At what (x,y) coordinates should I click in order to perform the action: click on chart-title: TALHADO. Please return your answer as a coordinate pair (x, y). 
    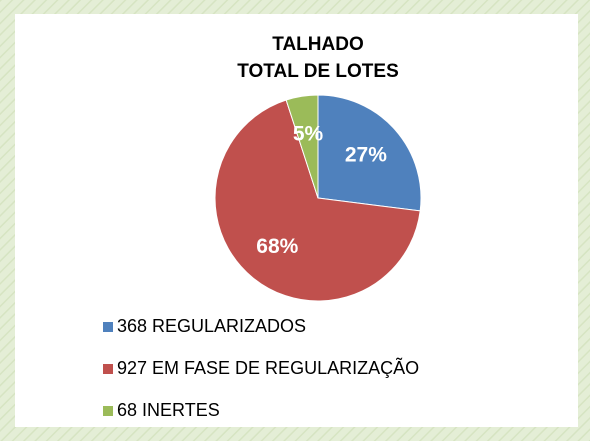
    Looking at the image, I should click on (317, 44).